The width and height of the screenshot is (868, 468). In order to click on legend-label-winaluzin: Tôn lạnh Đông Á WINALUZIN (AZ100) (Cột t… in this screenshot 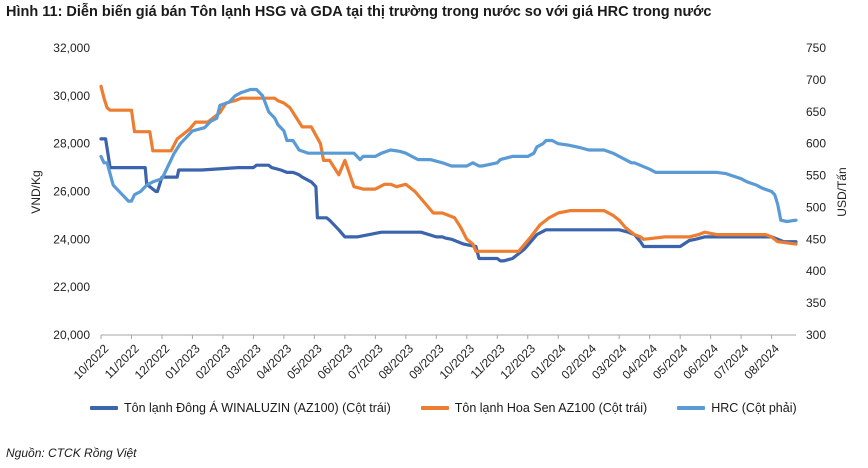, I will do `click(257, 408)`.